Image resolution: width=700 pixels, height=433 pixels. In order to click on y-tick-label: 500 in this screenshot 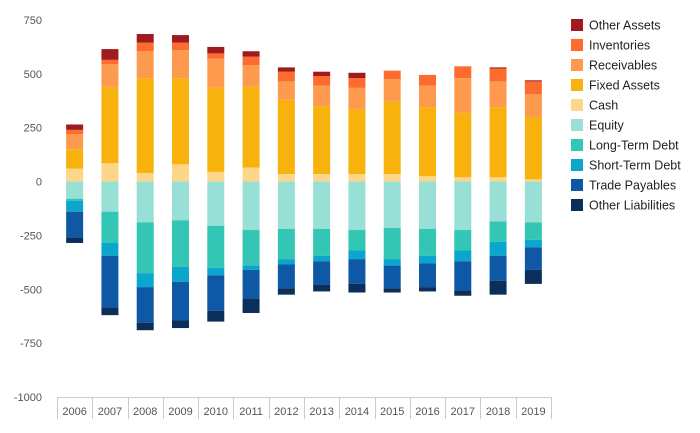, I will do `click(33, 75)`.